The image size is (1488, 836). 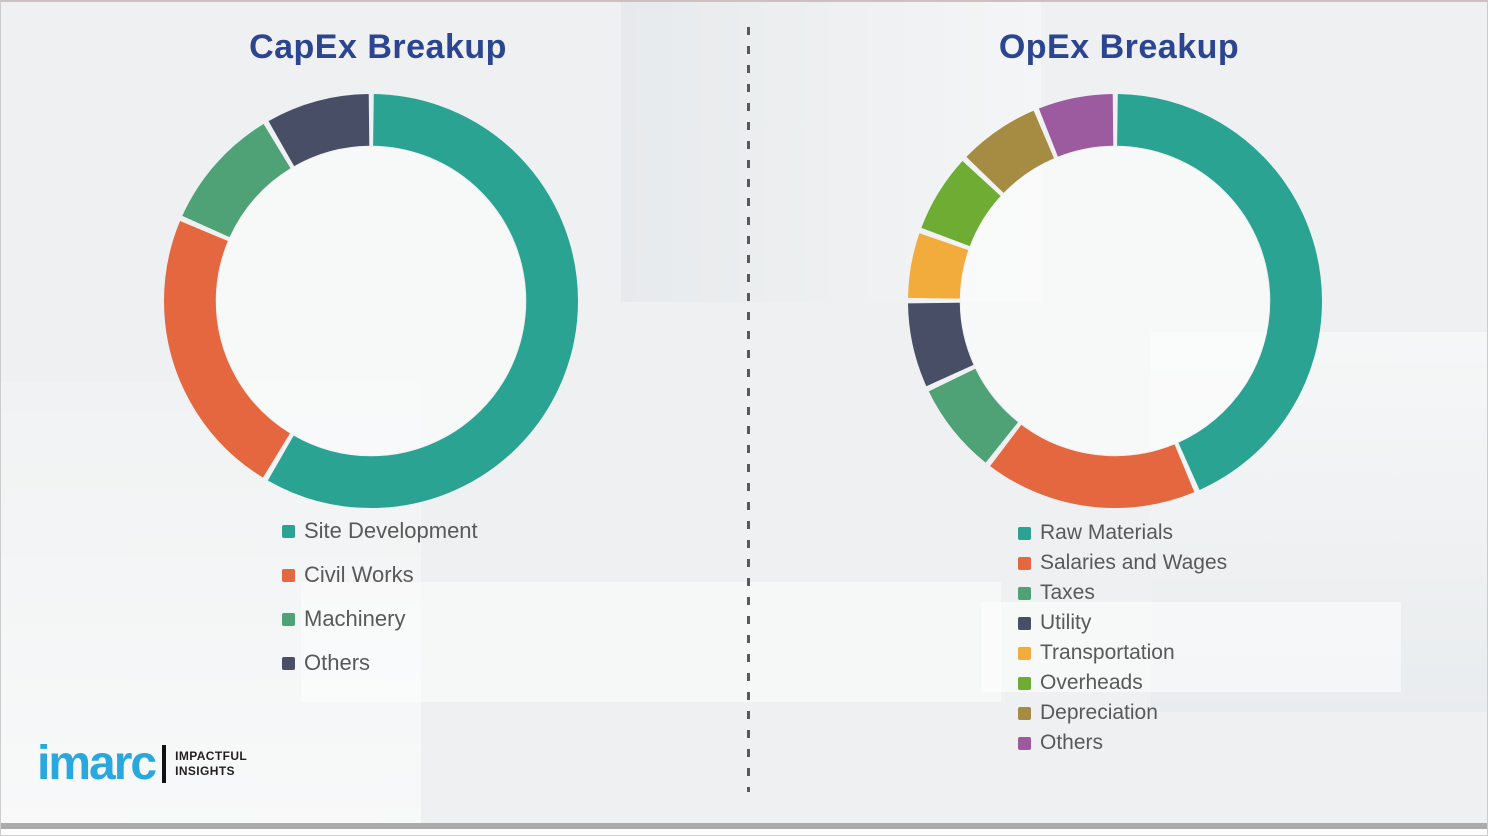 I want to click on legend-item-transportation: Transportation, so click(x=1122, y=653).